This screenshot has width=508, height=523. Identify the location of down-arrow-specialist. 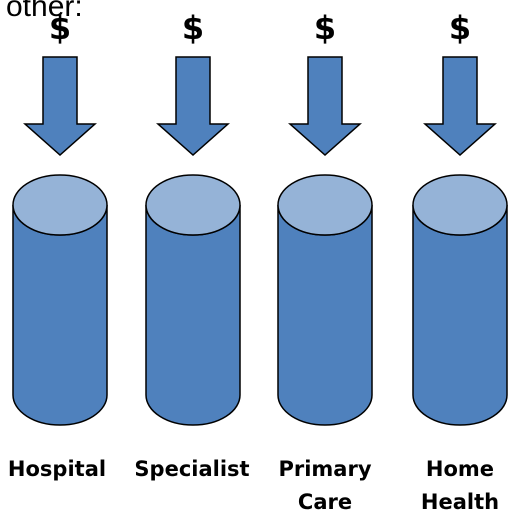
(193, 106).